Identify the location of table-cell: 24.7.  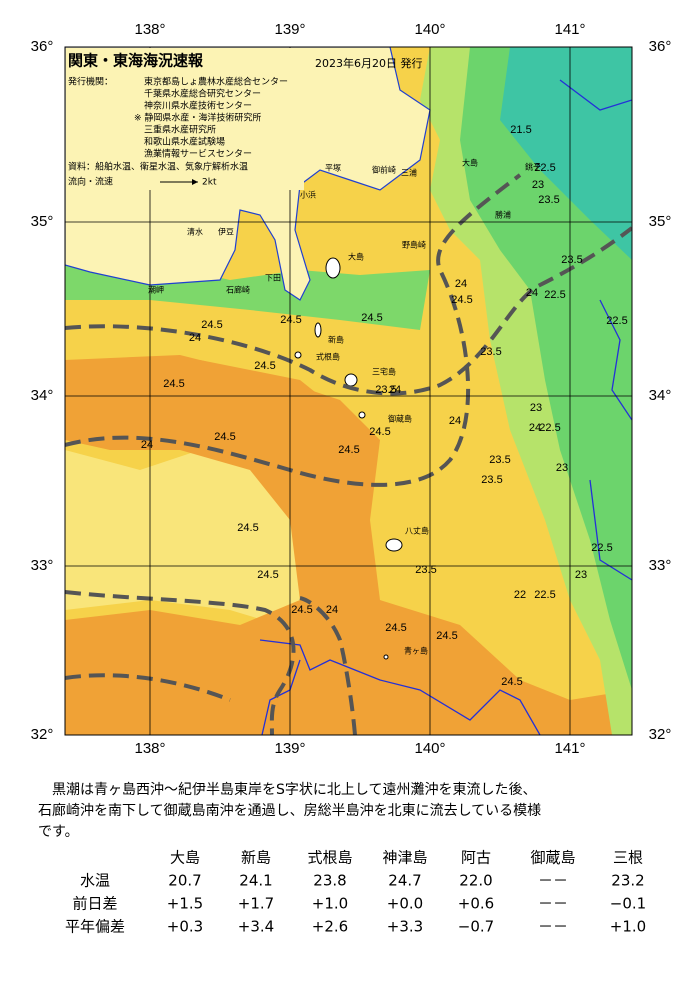
(404, 881).